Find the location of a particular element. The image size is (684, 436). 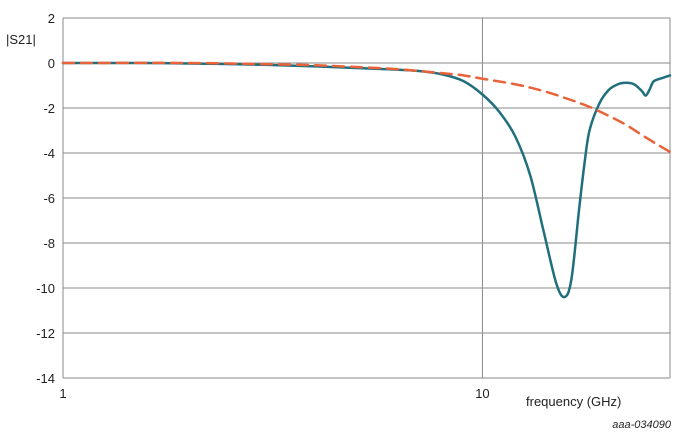

y-tick-label: -6 is located at coordinates (49, 198).